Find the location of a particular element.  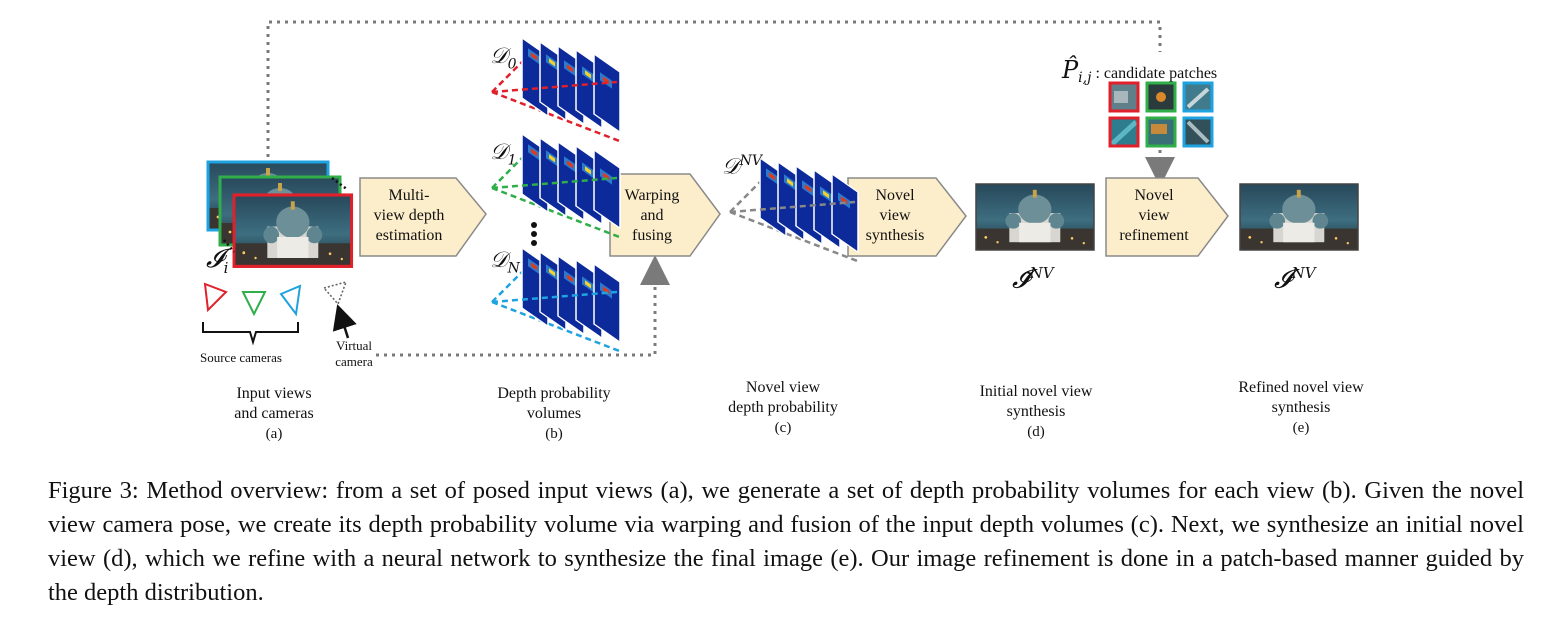

depth-volume-d0 is located at coordinates (557, 90).